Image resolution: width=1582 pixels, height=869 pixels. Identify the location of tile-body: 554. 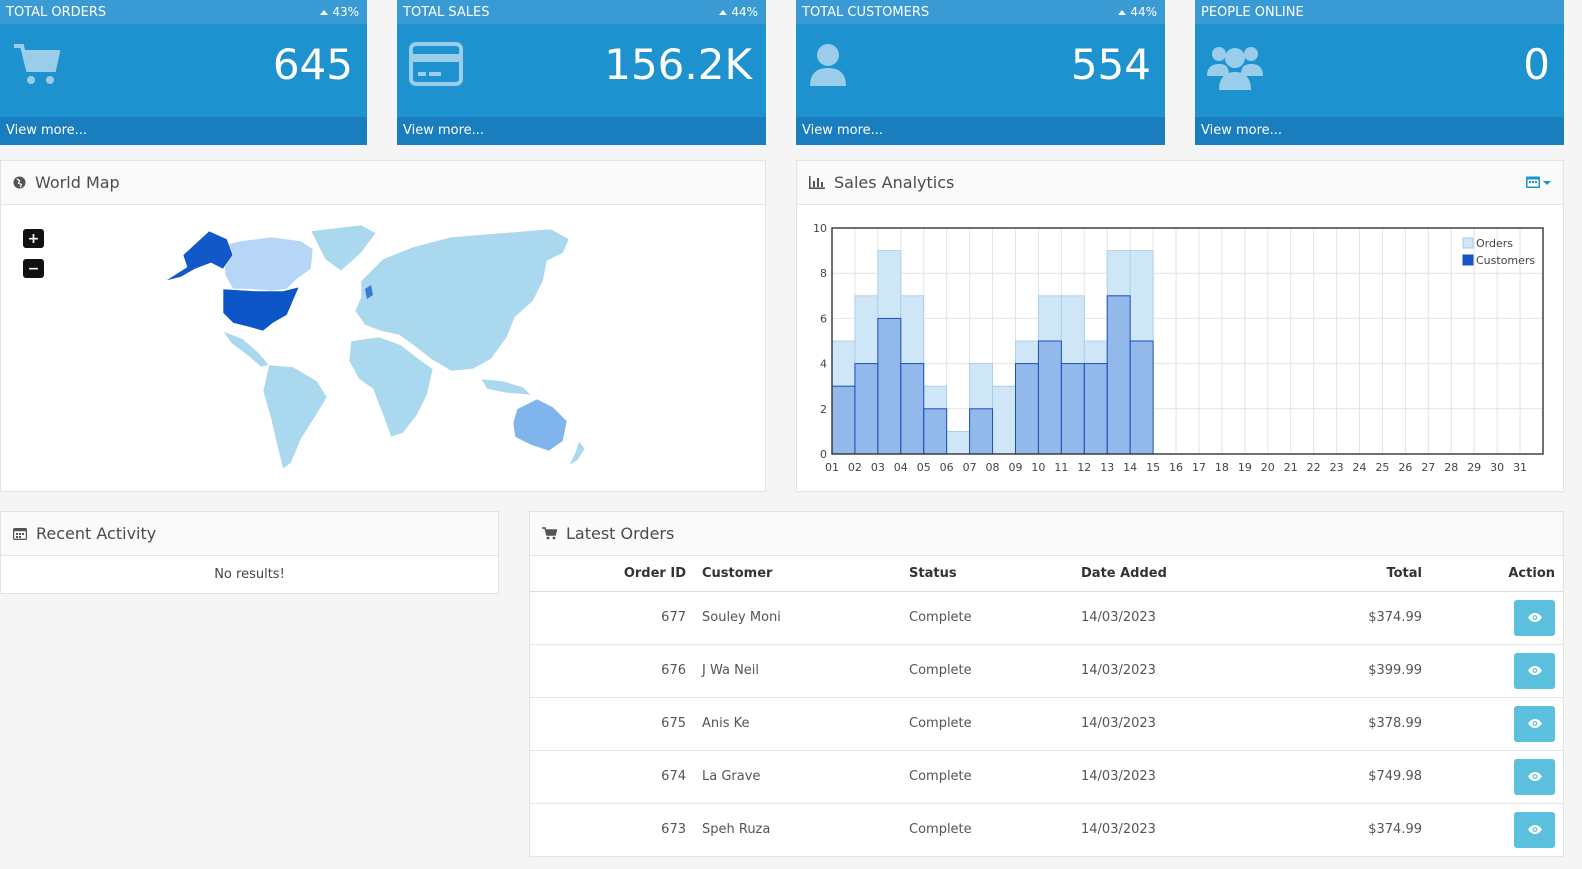
(980, 70).